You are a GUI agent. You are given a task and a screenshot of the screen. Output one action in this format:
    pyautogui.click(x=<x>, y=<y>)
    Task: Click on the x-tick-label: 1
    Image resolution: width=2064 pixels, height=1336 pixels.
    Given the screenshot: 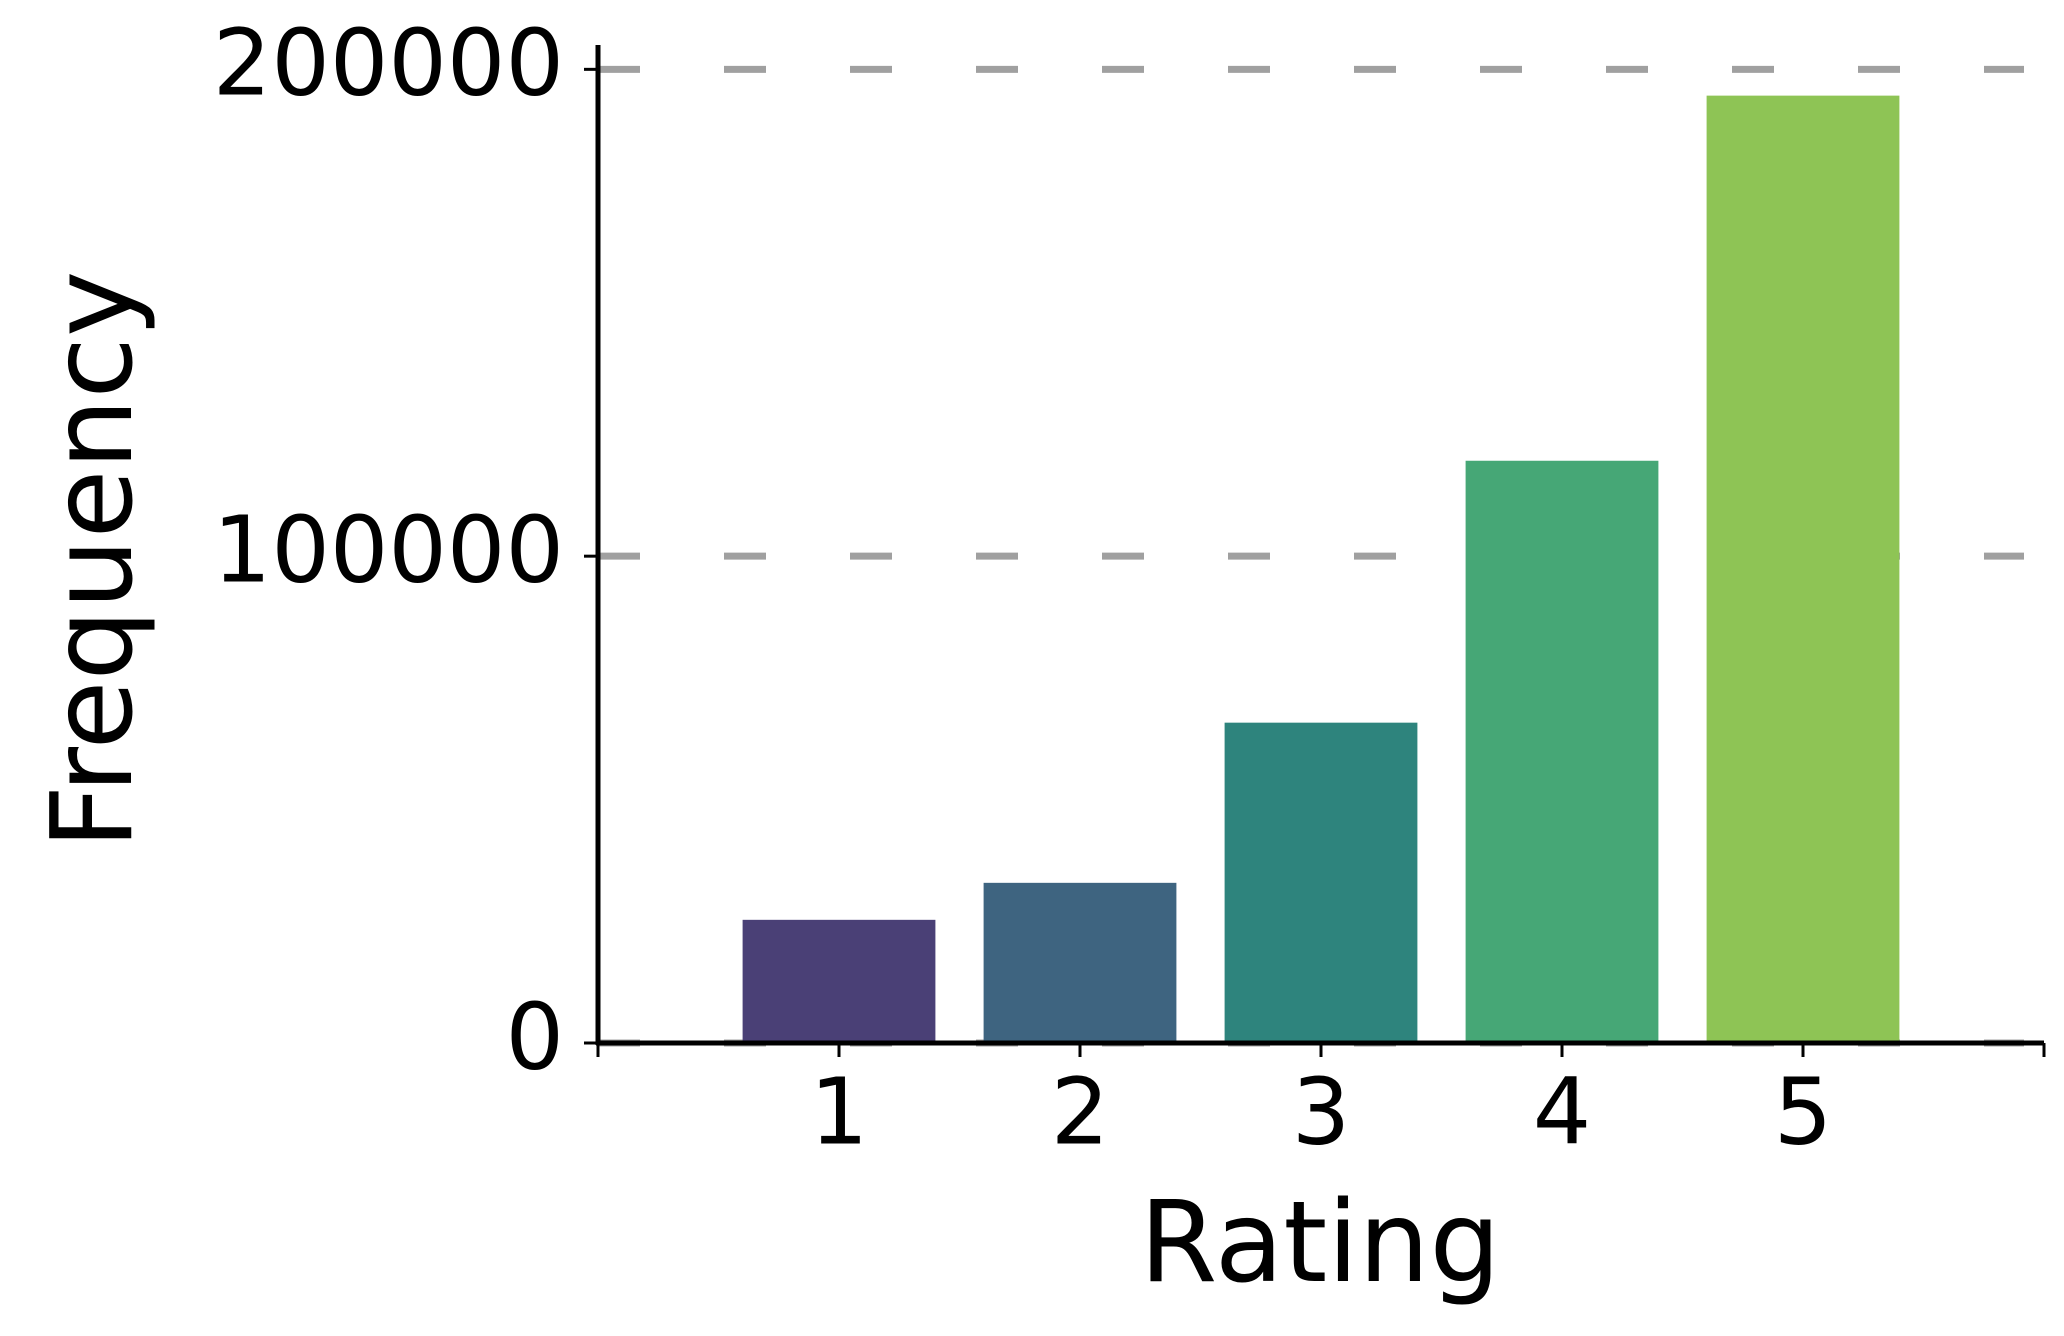 What is the action you would take?
    pyautogui.click(x=839, y=1111)
    